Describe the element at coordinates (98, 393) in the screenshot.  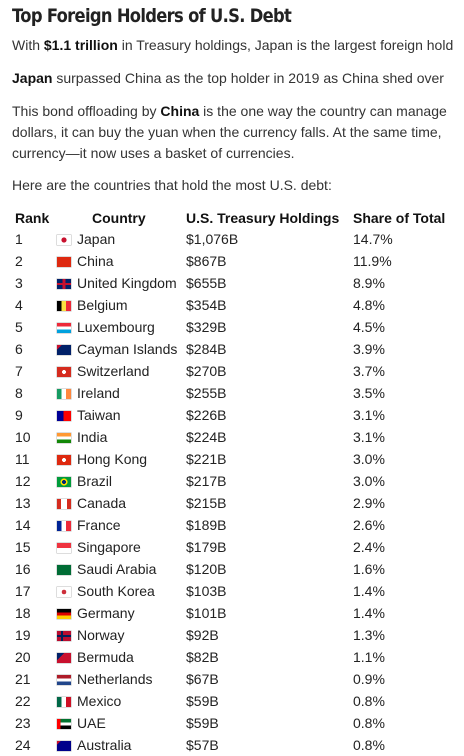
I see `country-name: Ireland` at that location.